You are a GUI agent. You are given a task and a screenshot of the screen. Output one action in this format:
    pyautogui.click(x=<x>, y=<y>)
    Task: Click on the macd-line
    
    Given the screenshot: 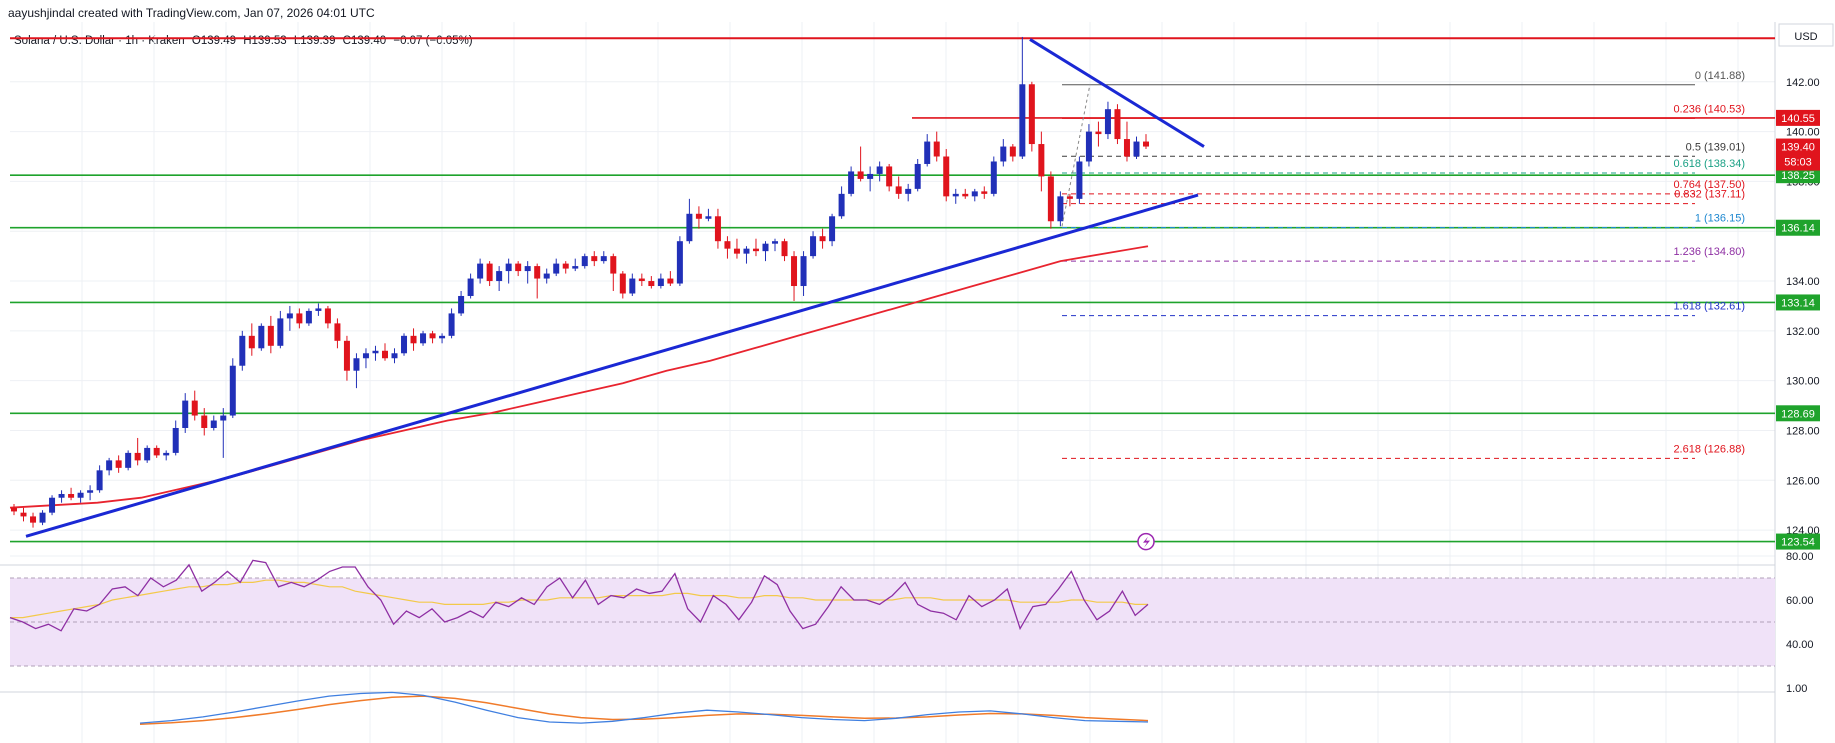 What is the action you would take?
    pyautogui.click(x=644, y=707)
    